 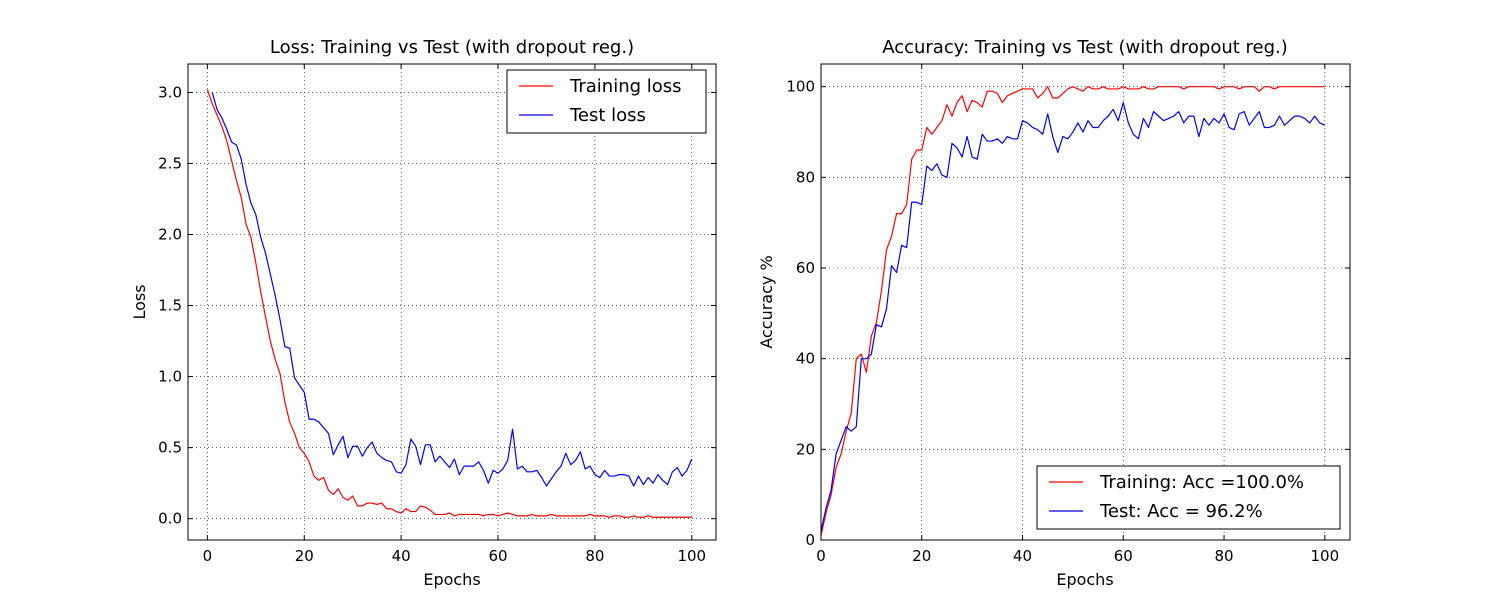 I want to click on loss-legend-box, so click(x=606, y=101).